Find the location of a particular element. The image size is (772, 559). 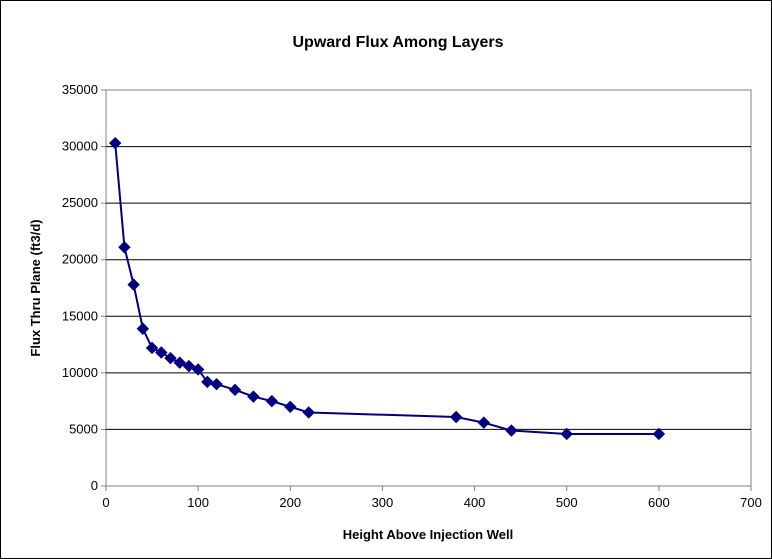

y-tick-label: 25000 is located at coordinates (80, 202).